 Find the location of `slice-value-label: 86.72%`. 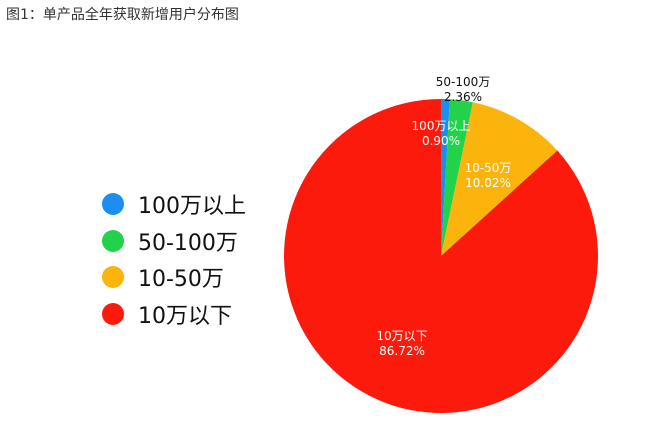

slice-value-label: 86.72% is located at coordinates (402, 351).